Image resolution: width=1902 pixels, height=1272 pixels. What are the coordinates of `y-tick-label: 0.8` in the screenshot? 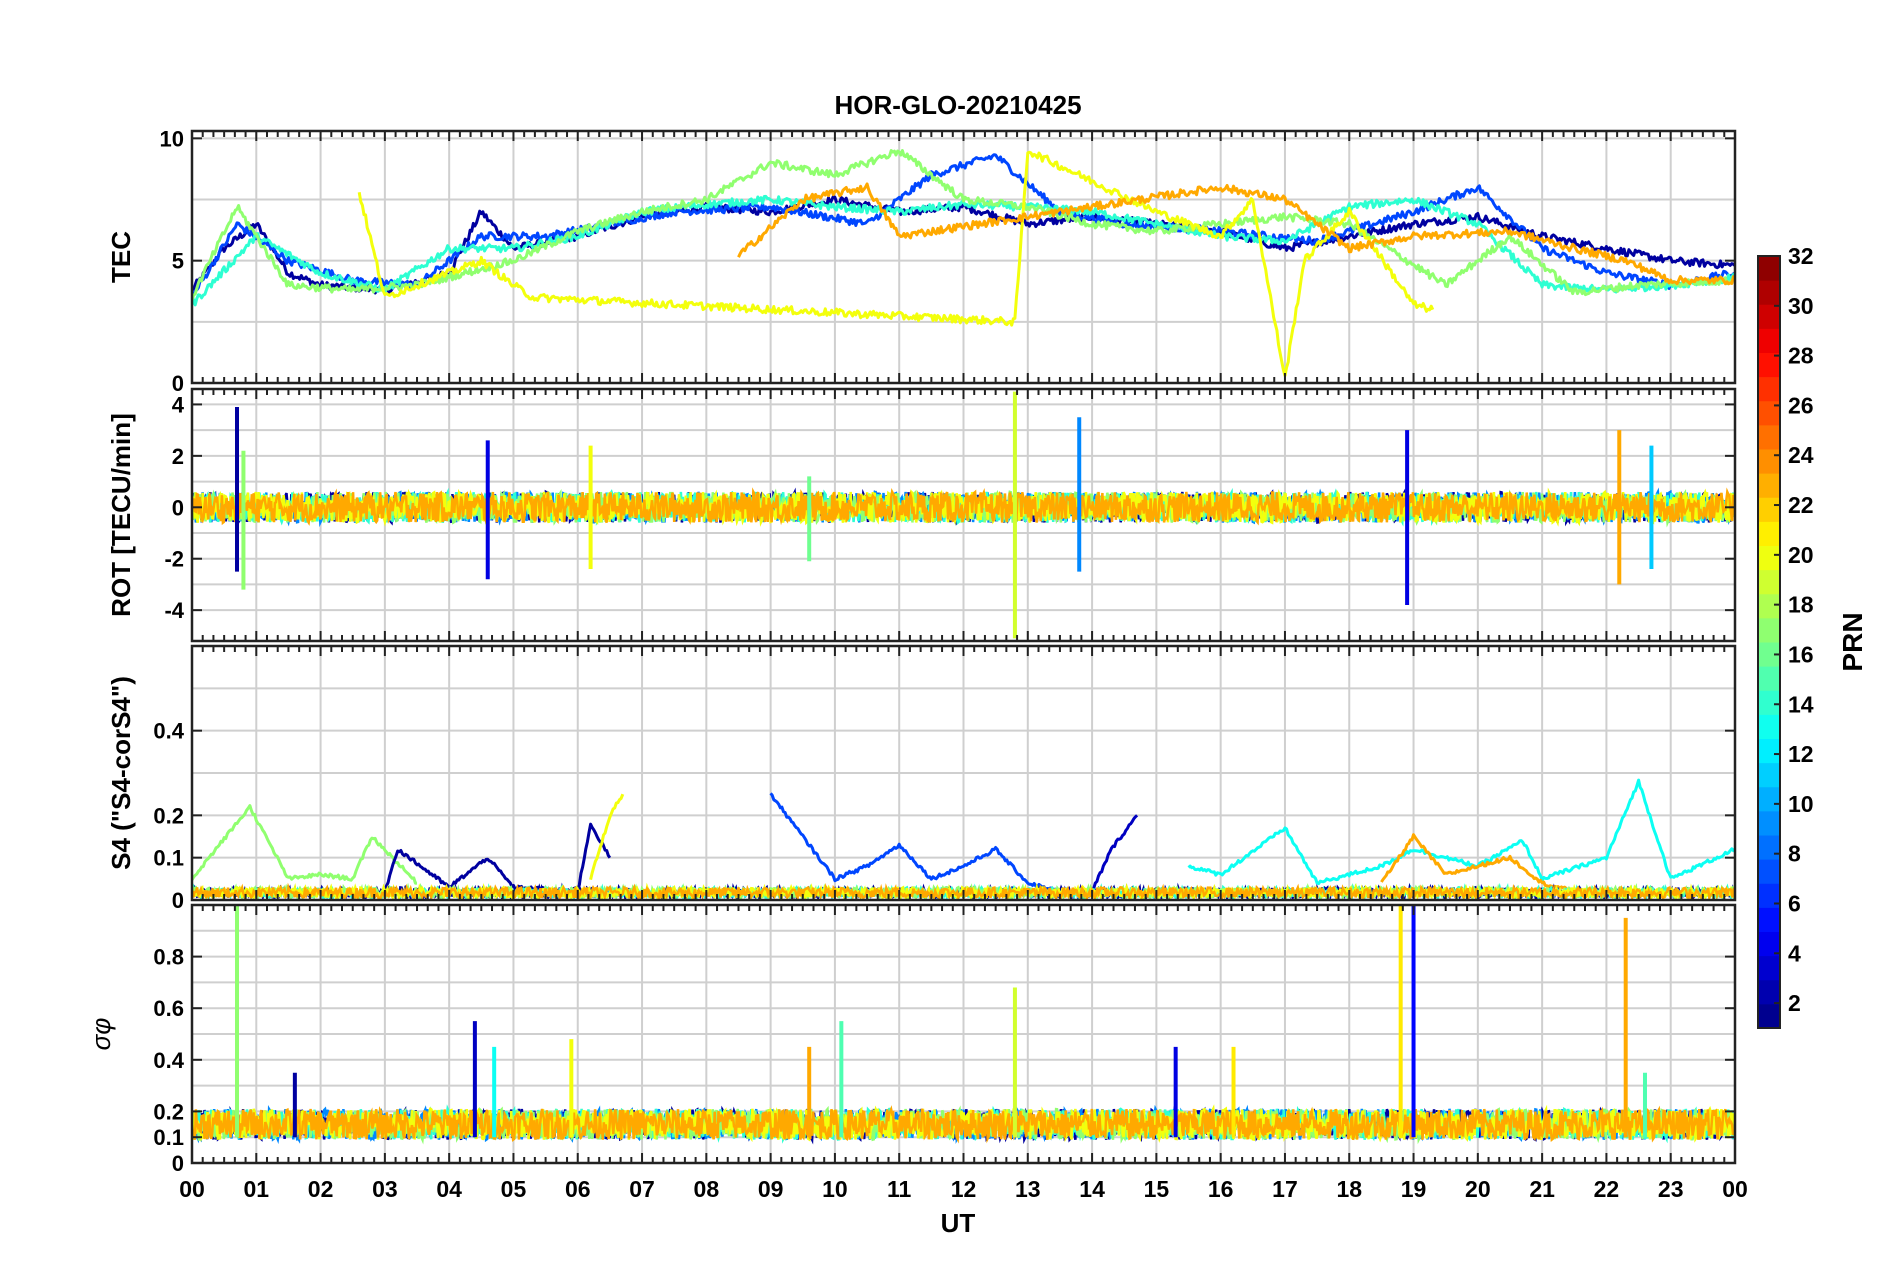 It's located at (168, 957).